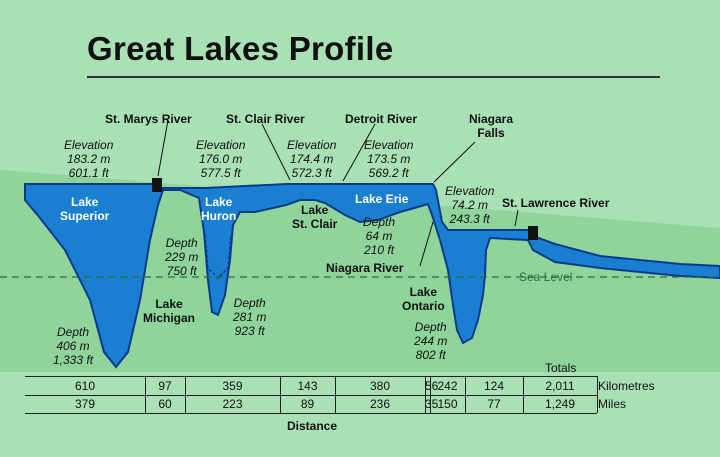 The height and width of the screenshot is (457, 720). Describe the element at coordinates (626, 386) in the screenshot. I see `unit-kilometres: Kilometres` at that location.